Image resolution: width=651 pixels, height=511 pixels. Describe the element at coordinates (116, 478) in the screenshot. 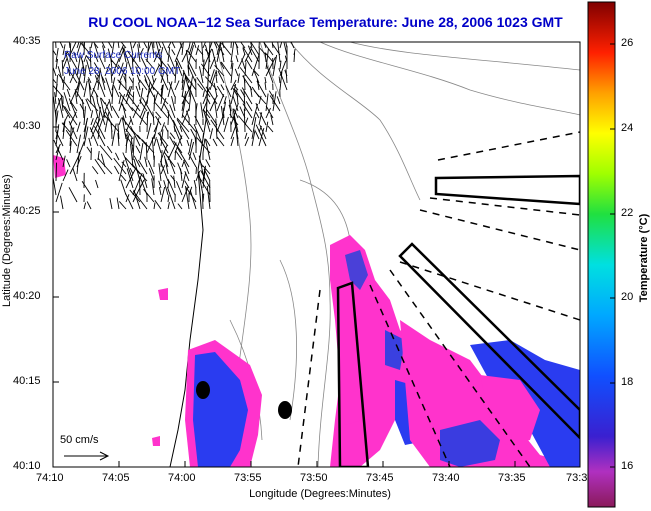

I see `x-tick-label: 74:05` at that location.